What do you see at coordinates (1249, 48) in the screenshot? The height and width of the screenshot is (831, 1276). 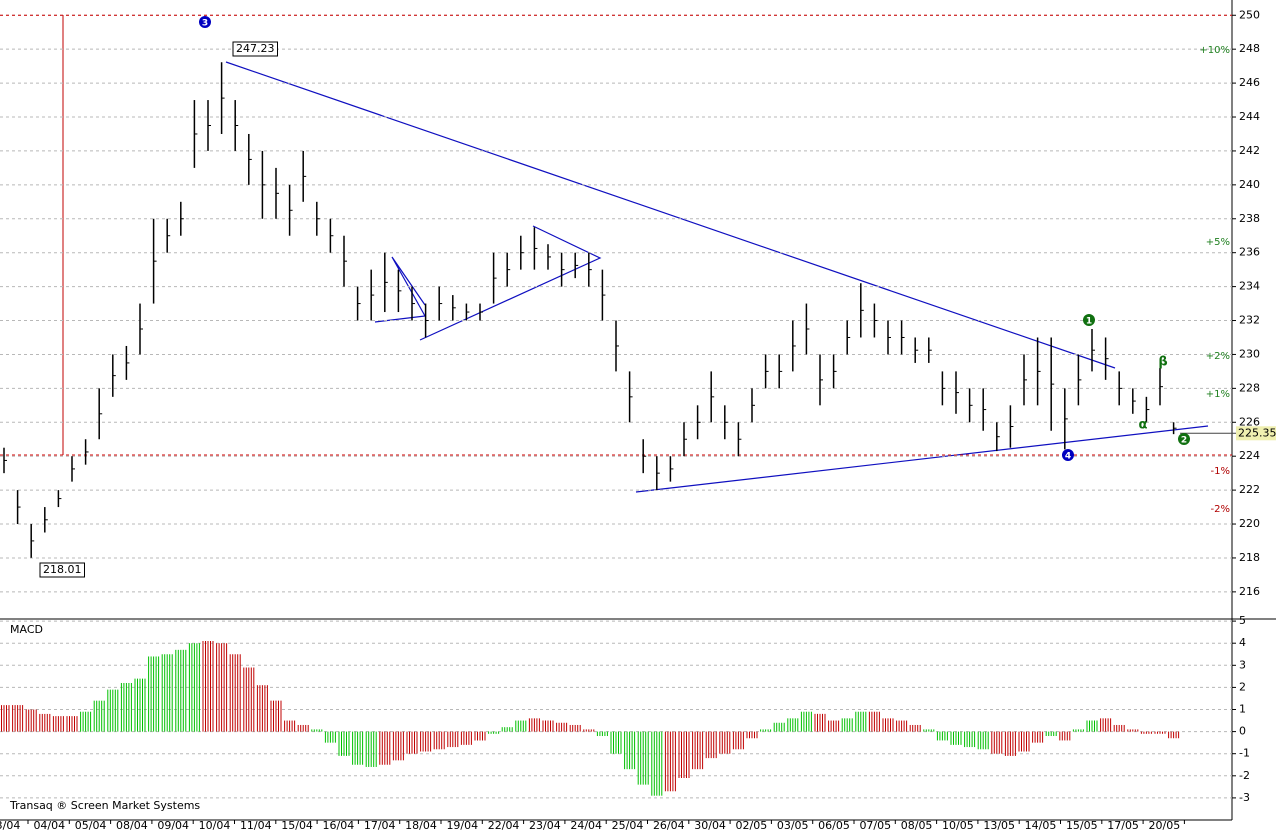 I see `y-tick-label: 248` at bounding box center [1249, 48].